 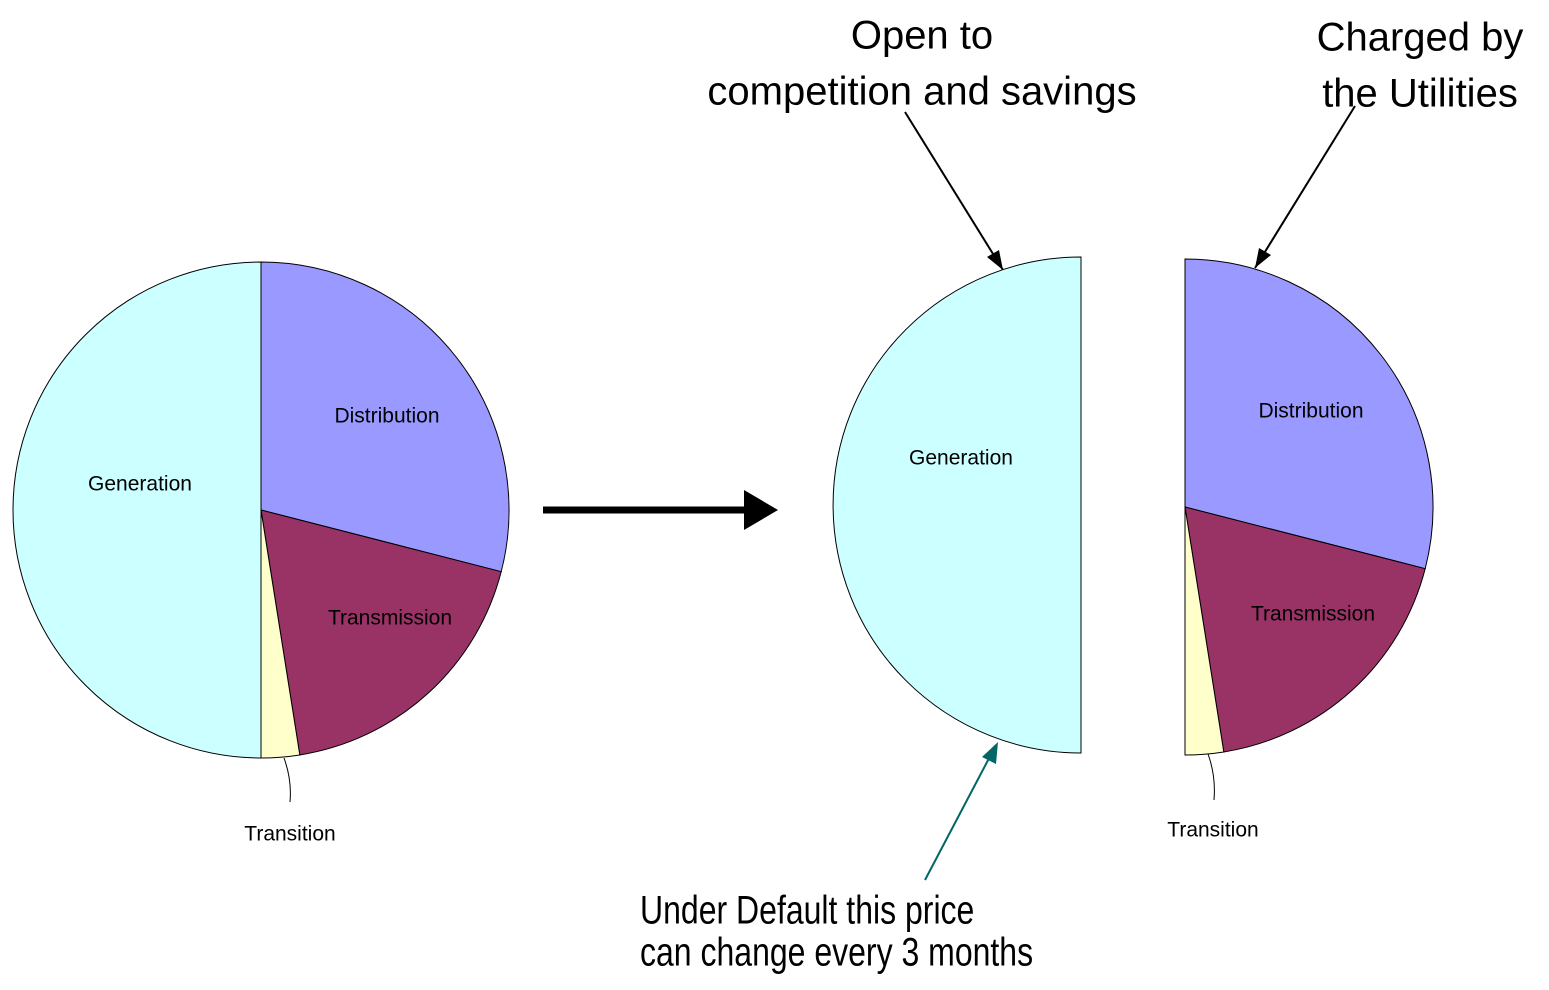 I want to click on arrow-head, so click(x=761, y=510).